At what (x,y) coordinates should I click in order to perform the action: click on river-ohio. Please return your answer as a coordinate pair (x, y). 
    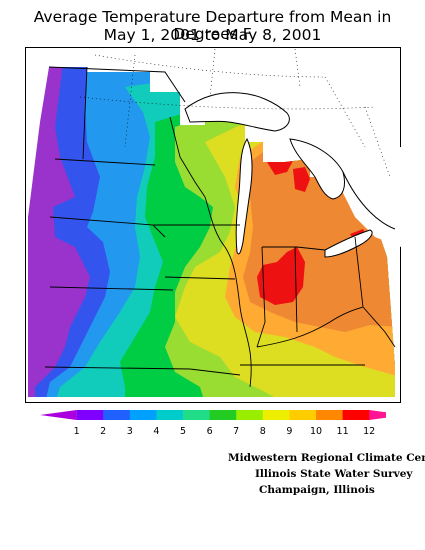
    Looking at the image, I should click on (310, 327).